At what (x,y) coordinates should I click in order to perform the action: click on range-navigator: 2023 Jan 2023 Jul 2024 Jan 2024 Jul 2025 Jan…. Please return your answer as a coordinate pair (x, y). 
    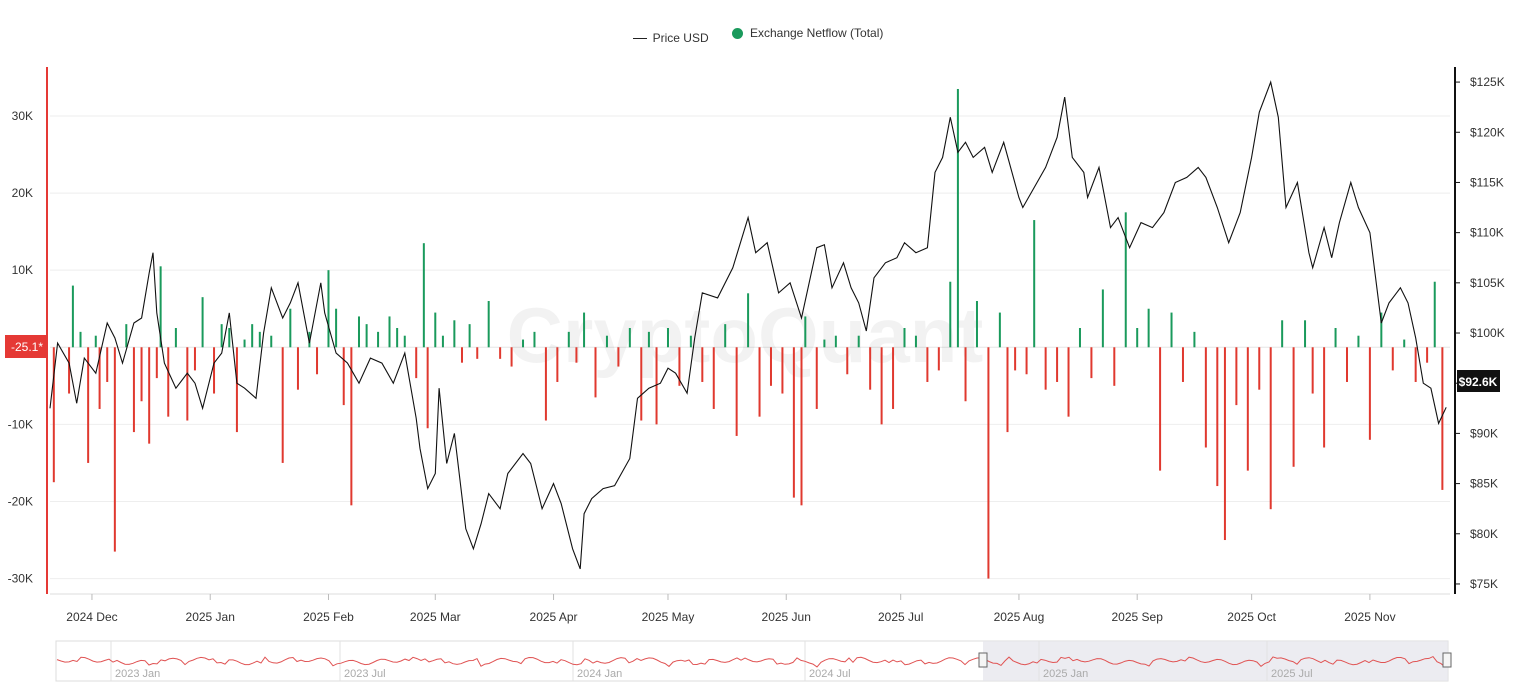
    Looking at the image, I should click on (753, 661).